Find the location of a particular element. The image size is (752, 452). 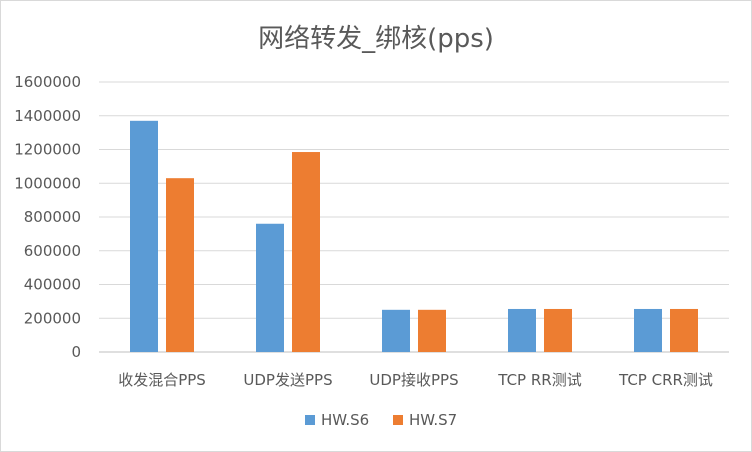

y-tick-label: 600000 is located at coordinates (52, 251).